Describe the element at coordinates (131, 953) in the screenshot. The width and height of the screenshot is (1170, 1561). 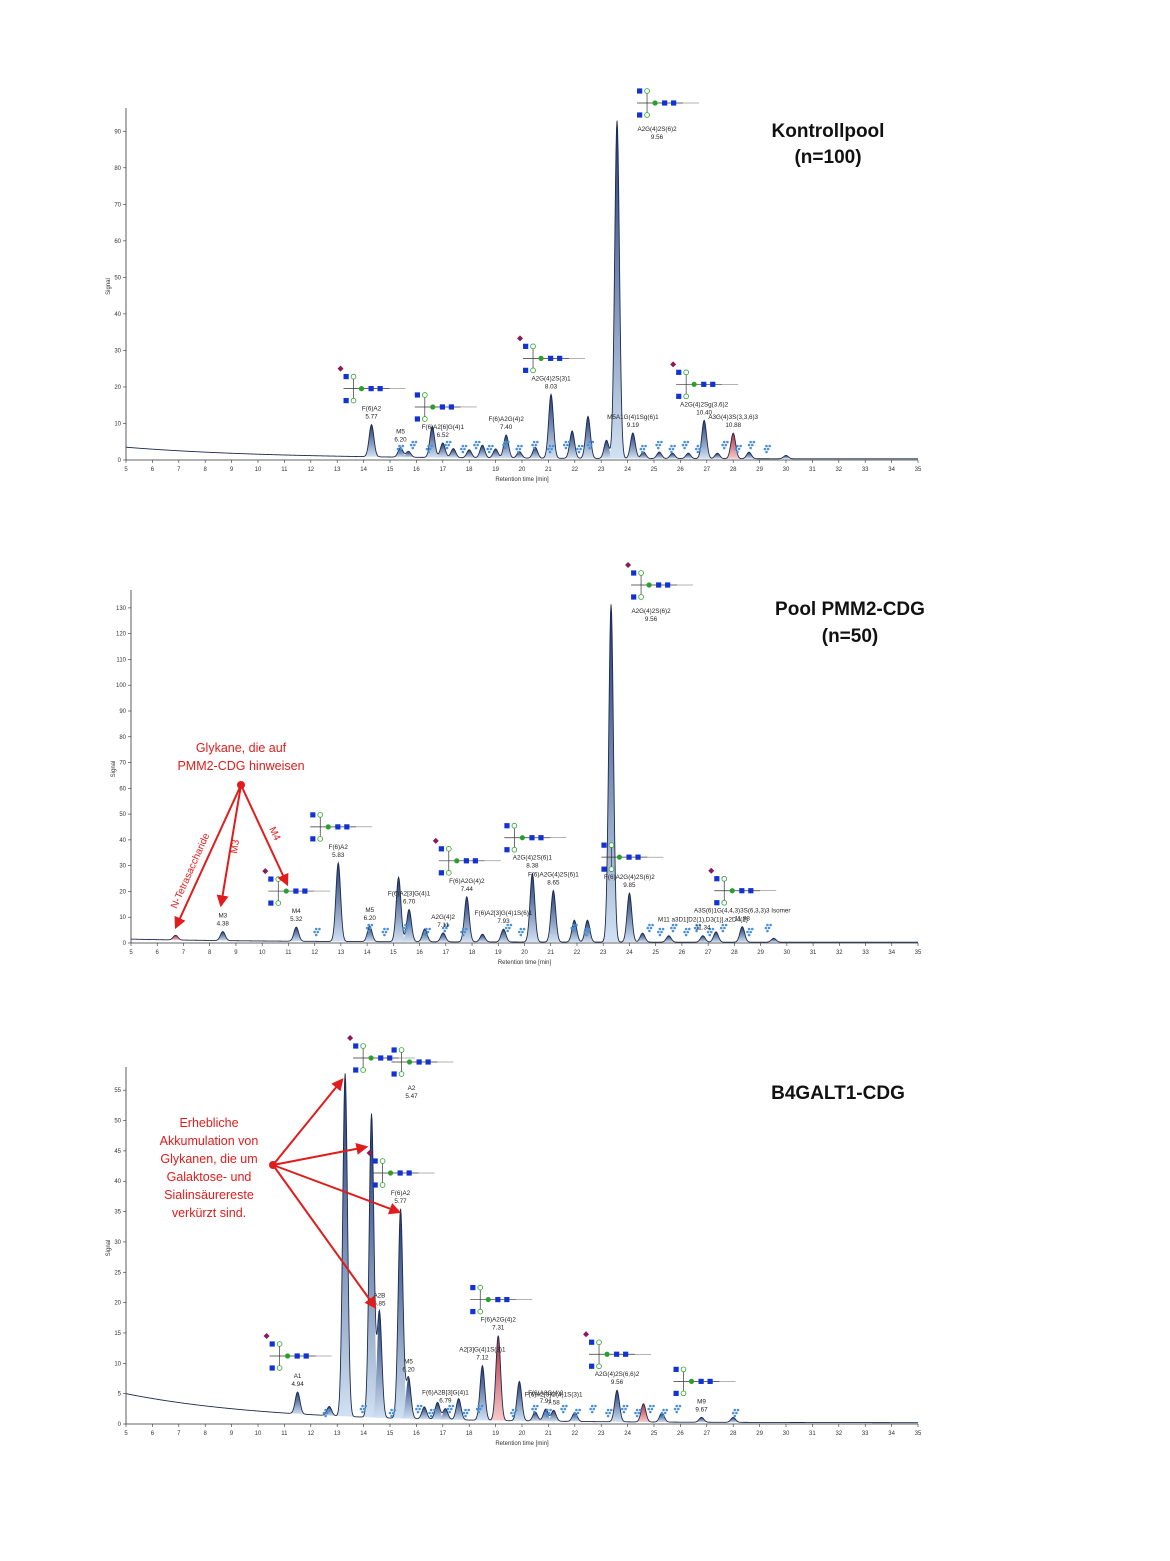
I see `x-tick-label: 5` at that location.